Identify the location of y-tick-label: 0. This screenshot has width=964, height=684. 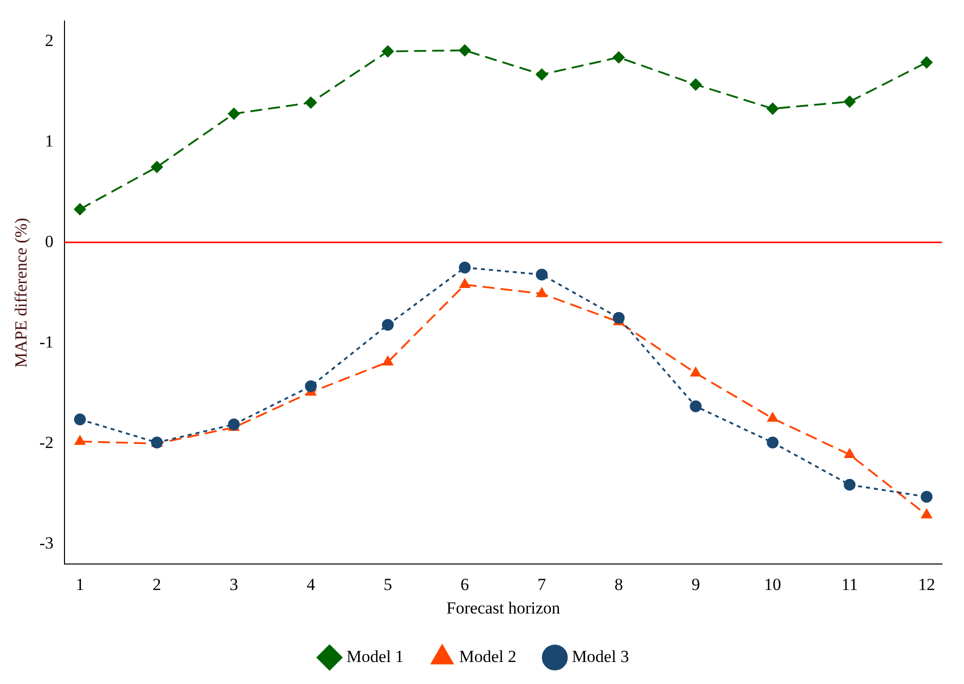
(49, 241).